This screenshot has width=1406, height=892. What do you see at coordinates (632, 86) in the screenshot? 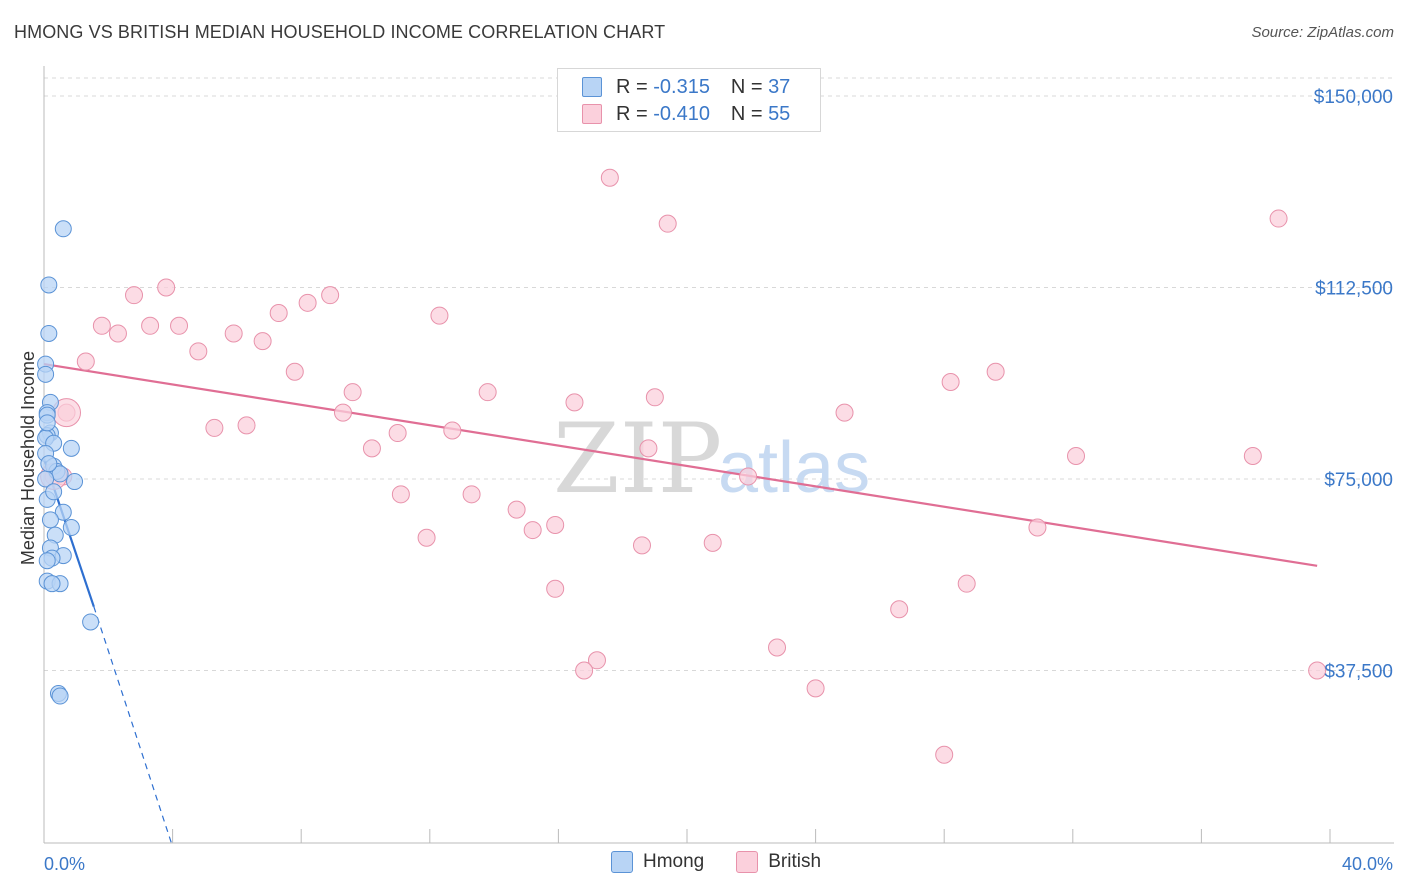
I see `hmong-r-label: R =` at bounding box center [632, 86].